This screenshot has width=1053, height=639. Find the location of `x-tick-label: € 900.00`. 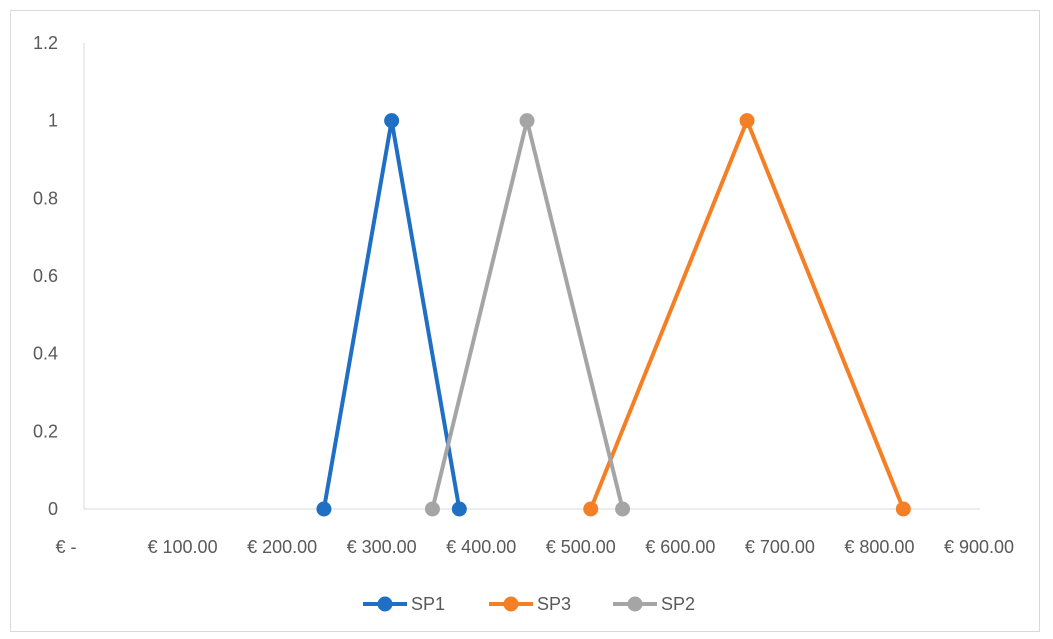

x-tick-label: € 900.00 is located at coordinates (979, 547).